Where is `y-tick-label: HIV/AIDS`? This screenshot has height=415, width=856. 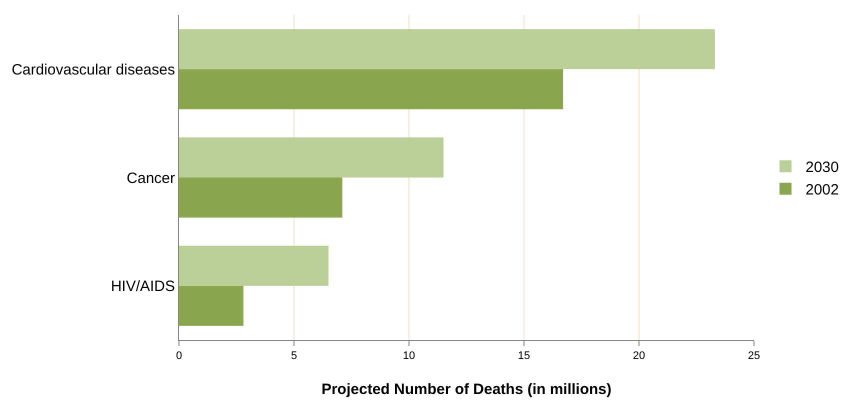
y-tick-label: HIV/AIDS is located at coordinates (142, 287).